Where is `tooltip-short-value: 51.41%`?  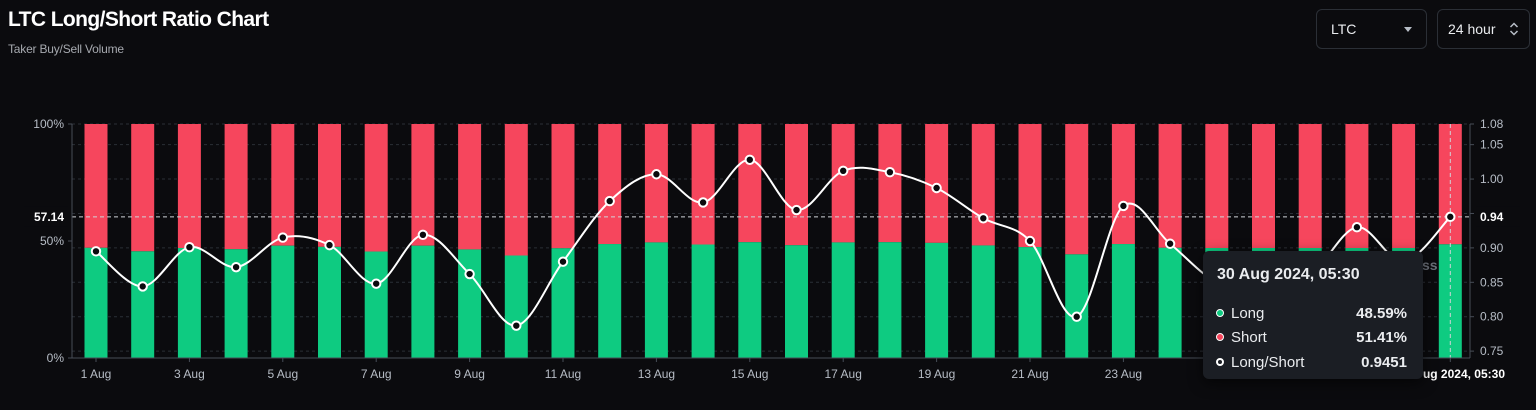
tooltip-short-value: 51.41% is located at coordinates (1381, 337).